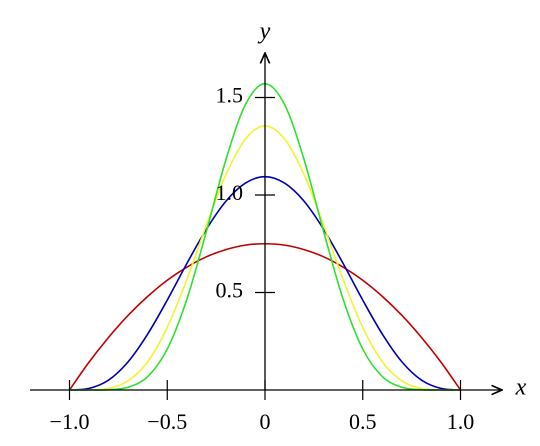  Describe the element at coordinates (461, 421) in the screenshot. I see `x-tick-label: 1.0` at that location.